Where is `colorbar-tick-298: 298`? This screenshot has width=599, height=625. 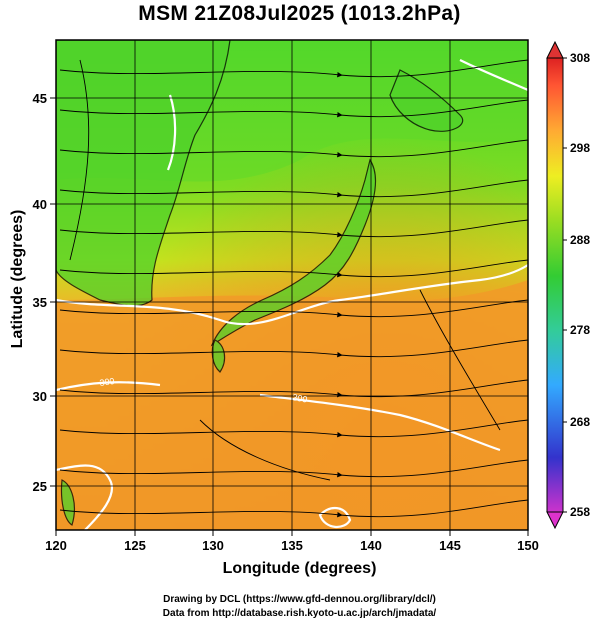
colorbar-tick-298: 298 is located at coordinates (580, 148).